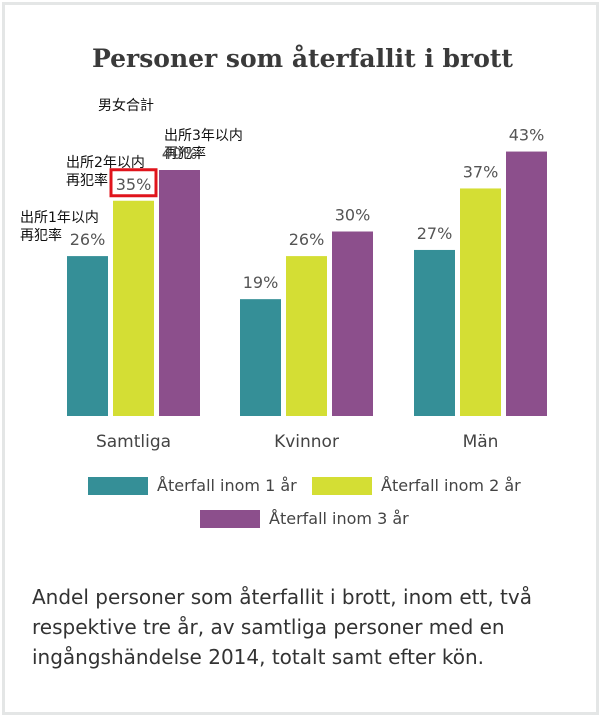 The width and height of the screenshot is (605, 721). What do you see at coordinates (261, 282) in the screenshot?
I see `bar-value-label: 19%` at bounding box center [261, 282].